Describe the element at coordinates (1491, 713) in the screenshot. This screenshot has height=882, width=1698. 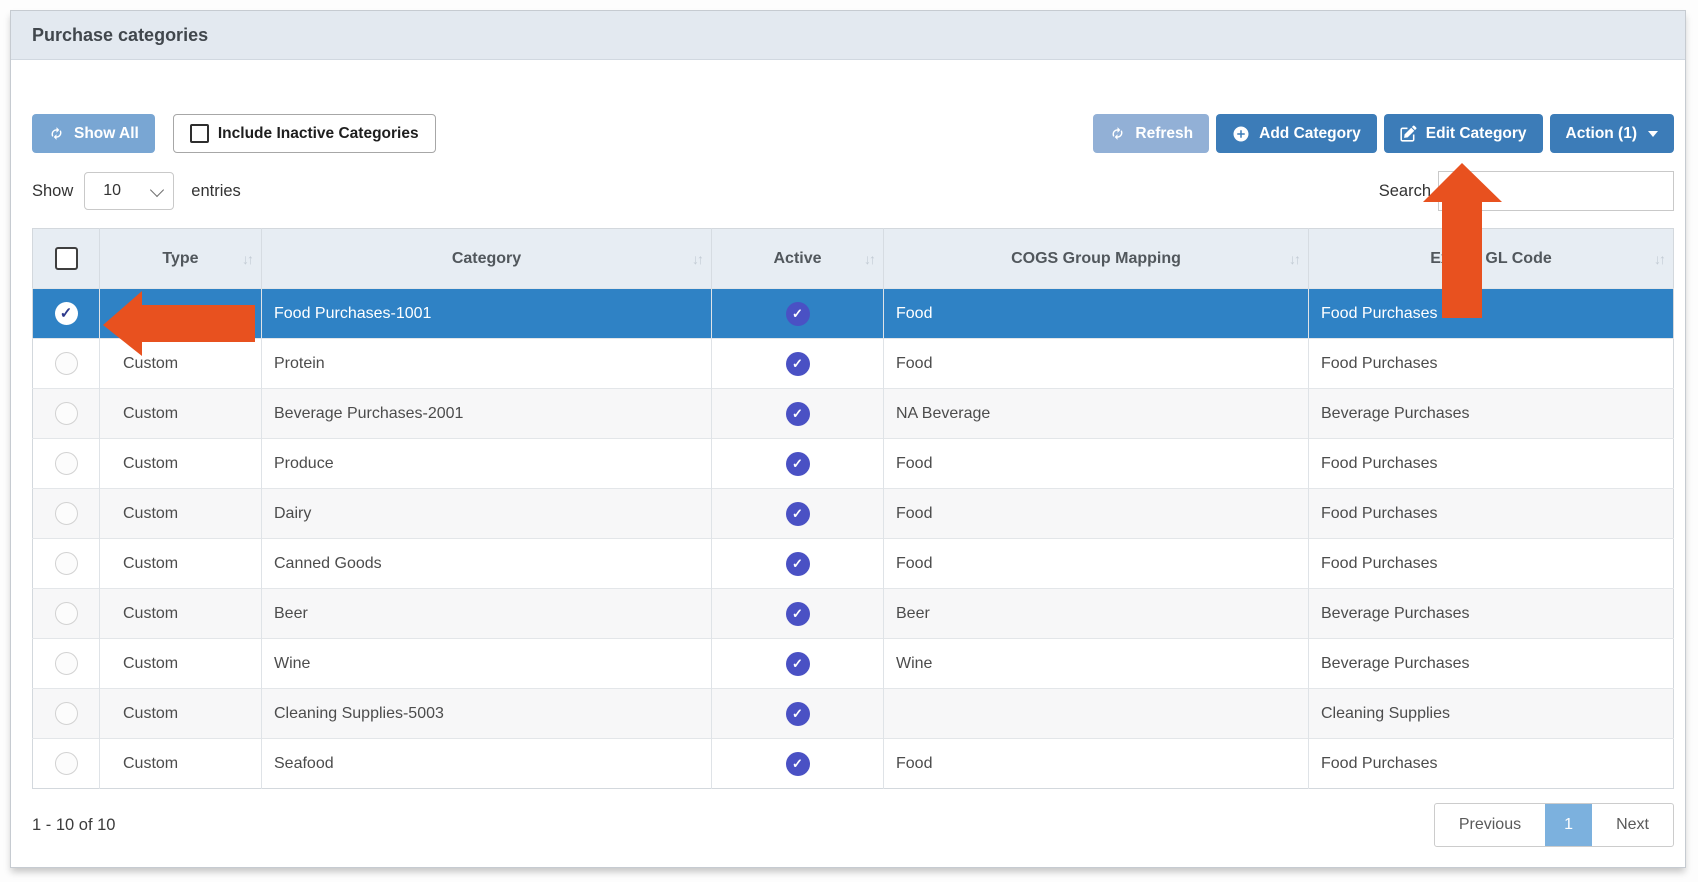
I see `cell-export-gl-code: Cleaning Supplies` at that location.